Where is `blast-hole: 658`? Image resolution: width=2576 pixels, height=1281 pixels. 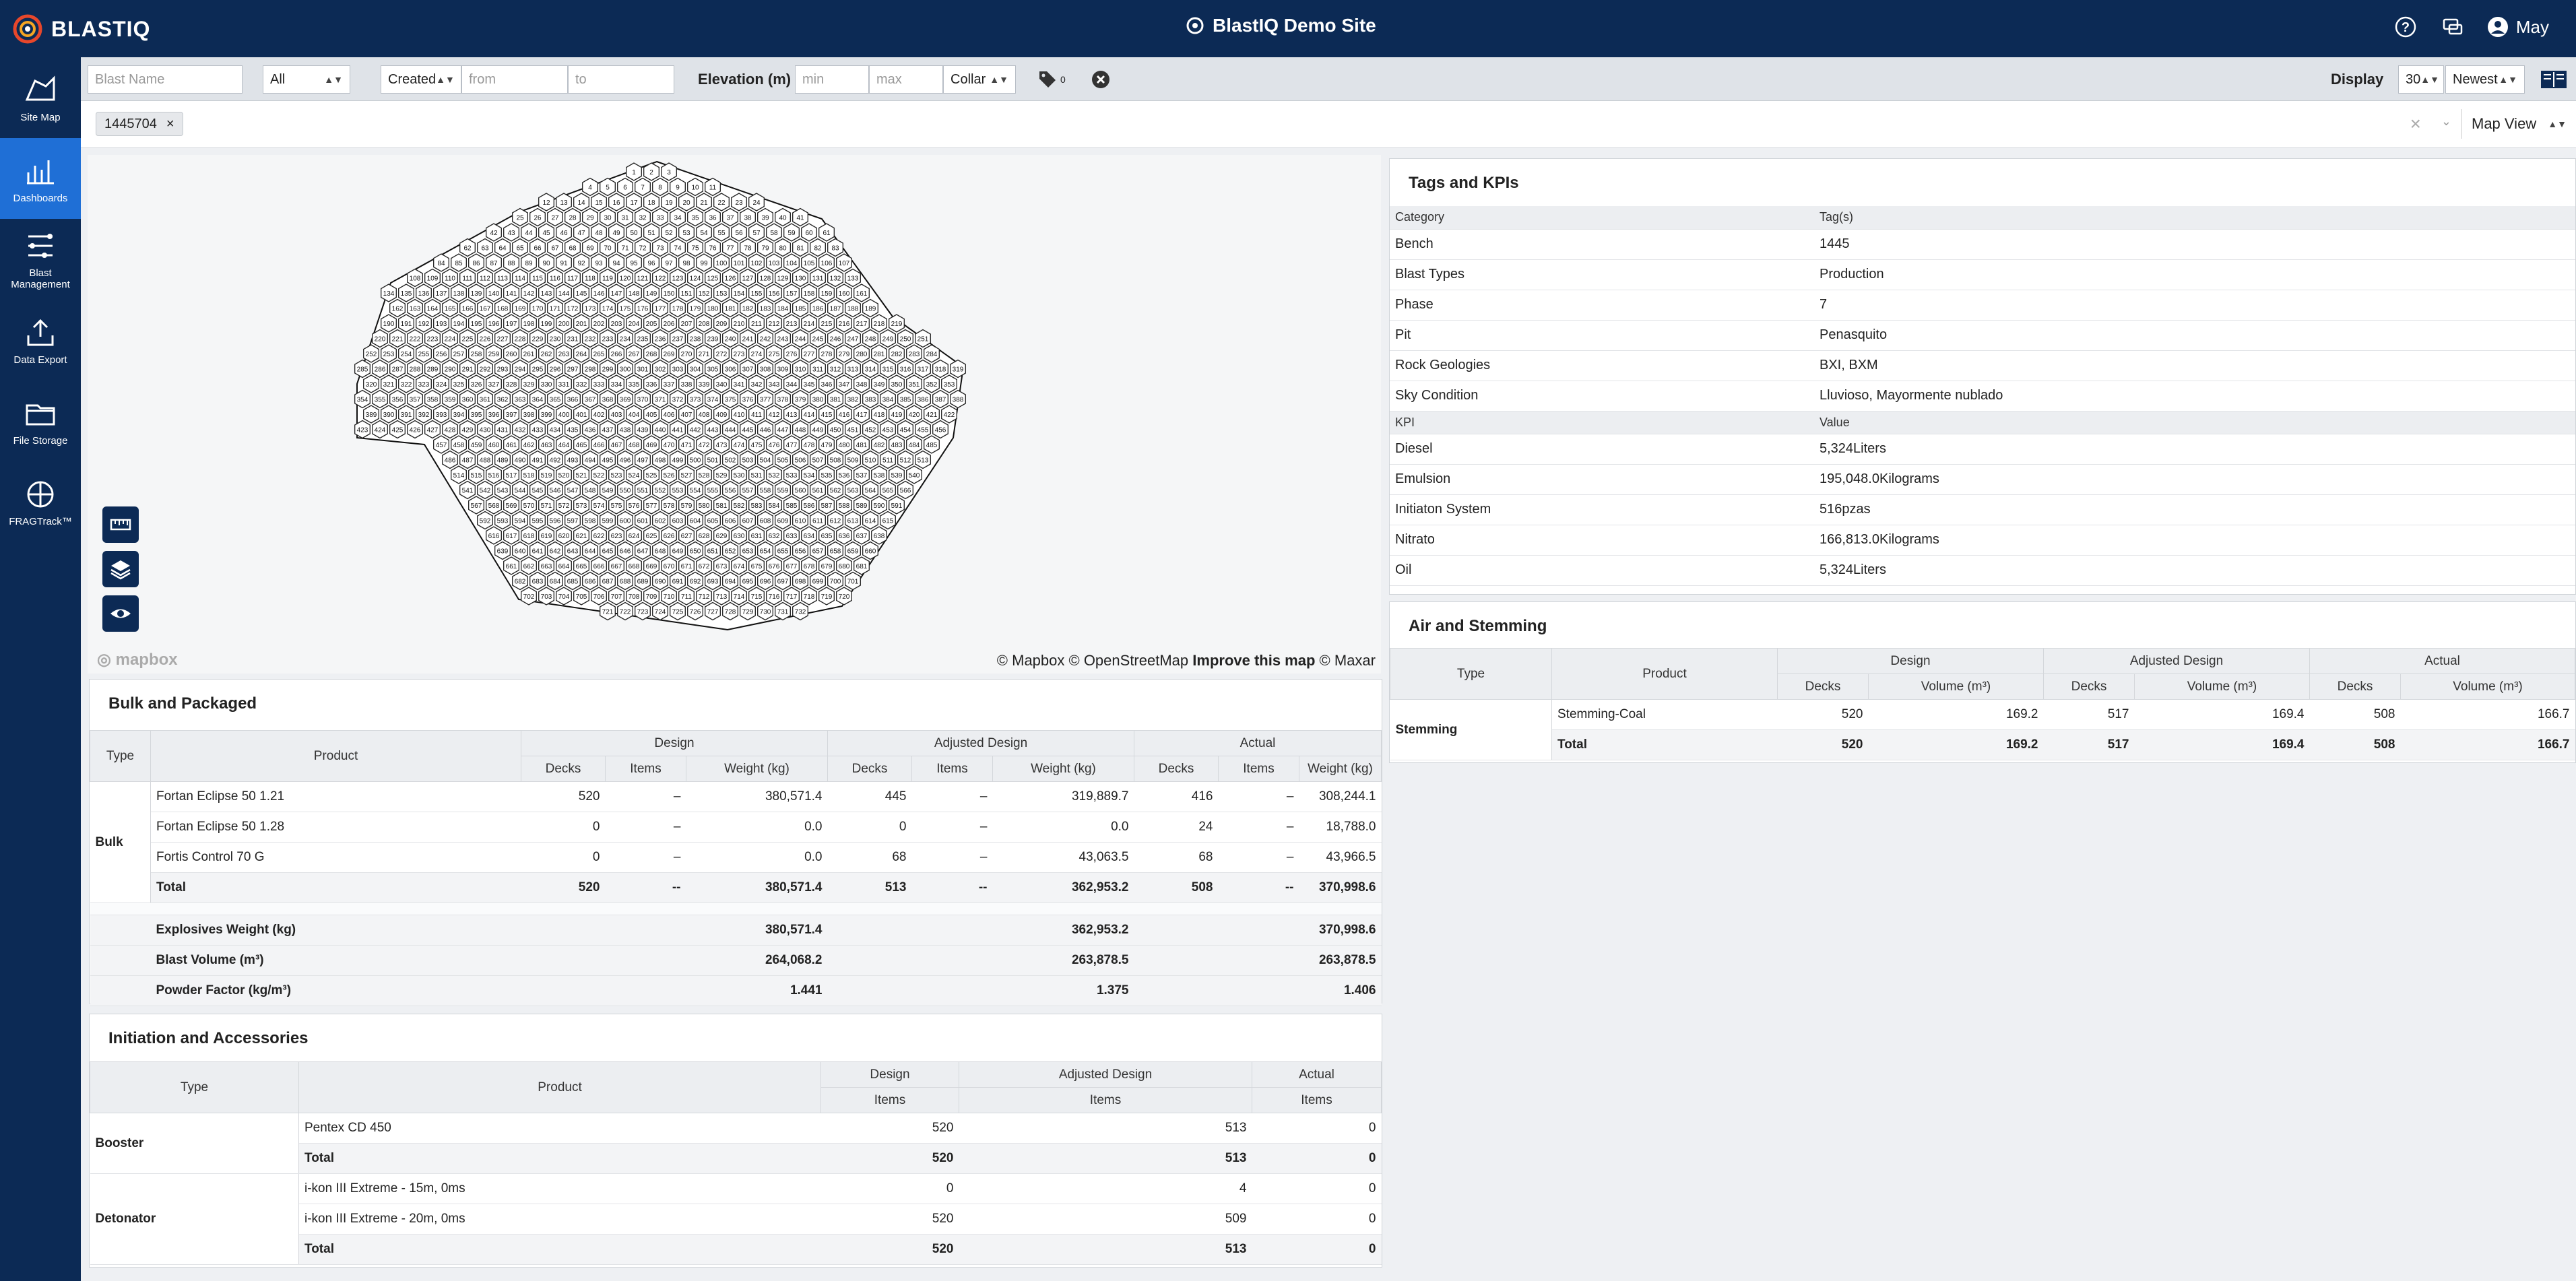
blast-hole: 658 is located at coordinates (835, 550).